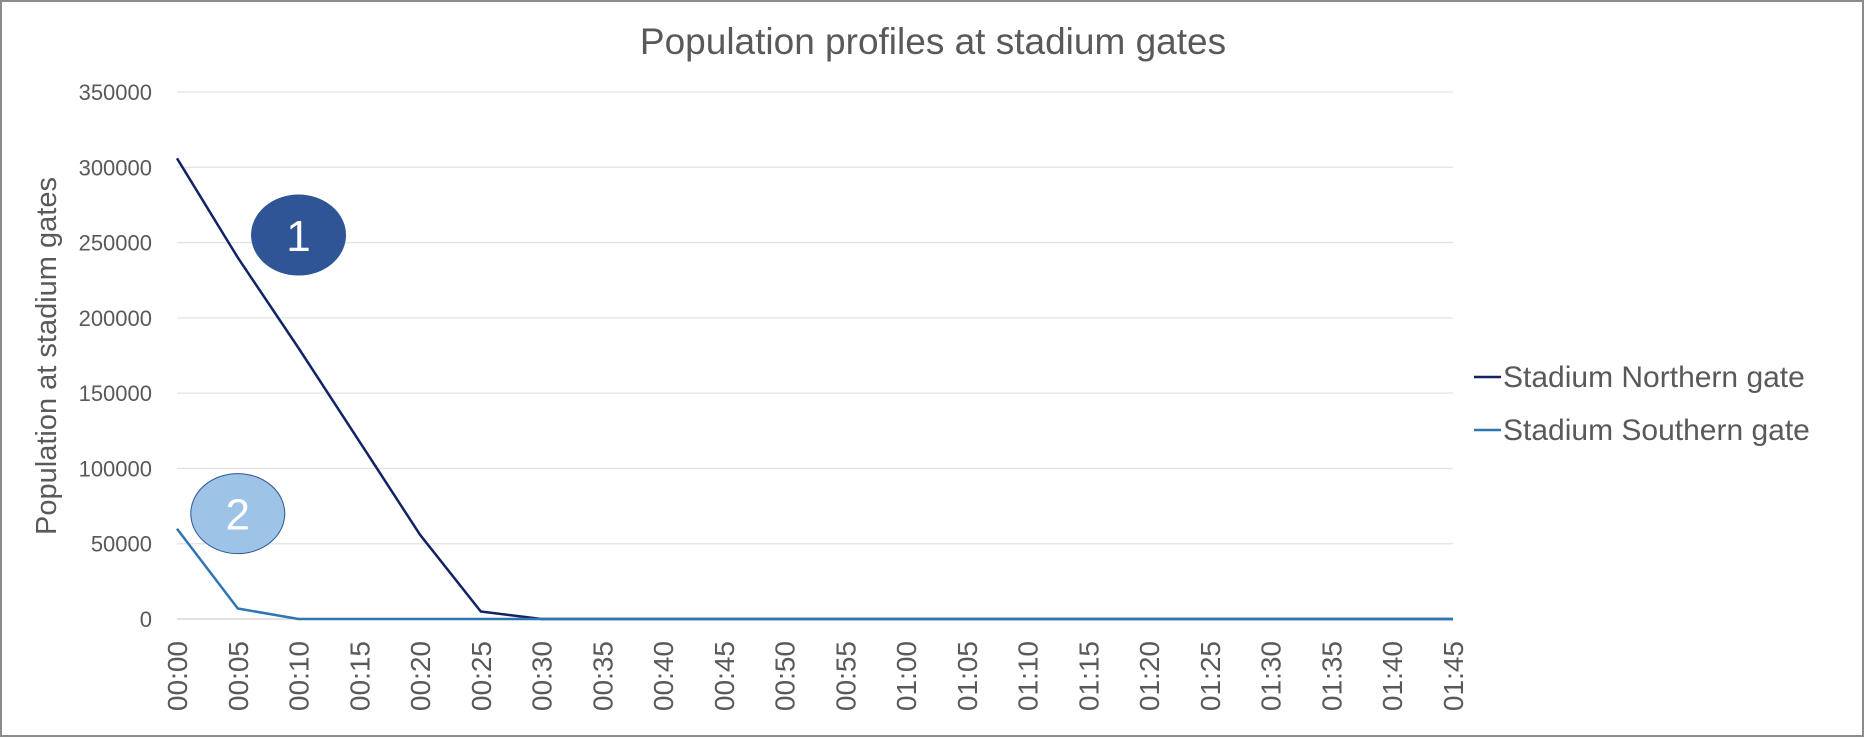  Describe the element at coordinates (177, 676) in the screenshot. I see `x-tick-label: 00:00` at that location.